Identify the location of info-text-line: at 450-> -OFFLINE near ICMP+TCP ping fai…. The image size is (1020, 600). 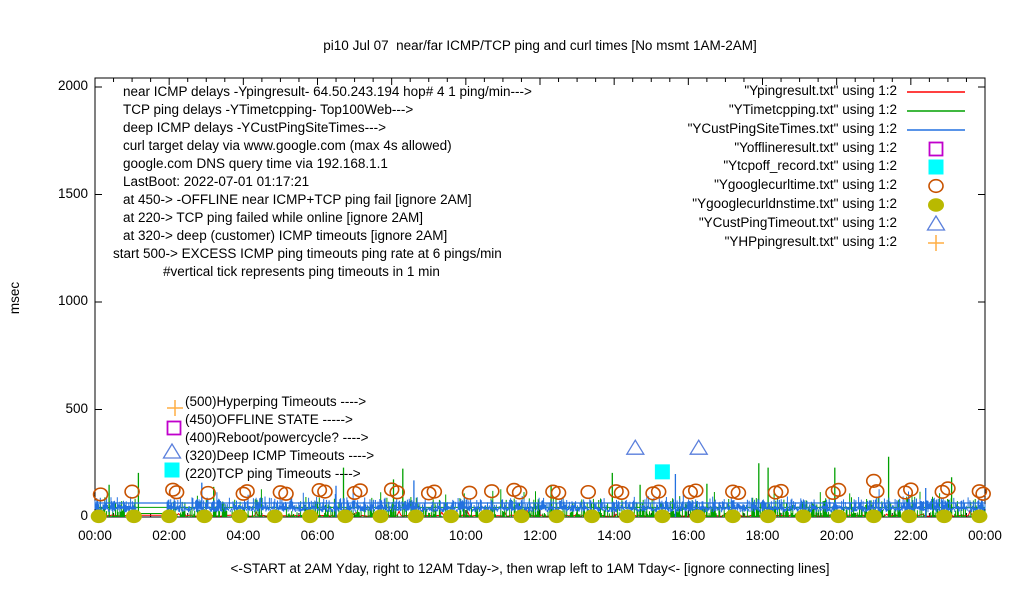
(297, 199).